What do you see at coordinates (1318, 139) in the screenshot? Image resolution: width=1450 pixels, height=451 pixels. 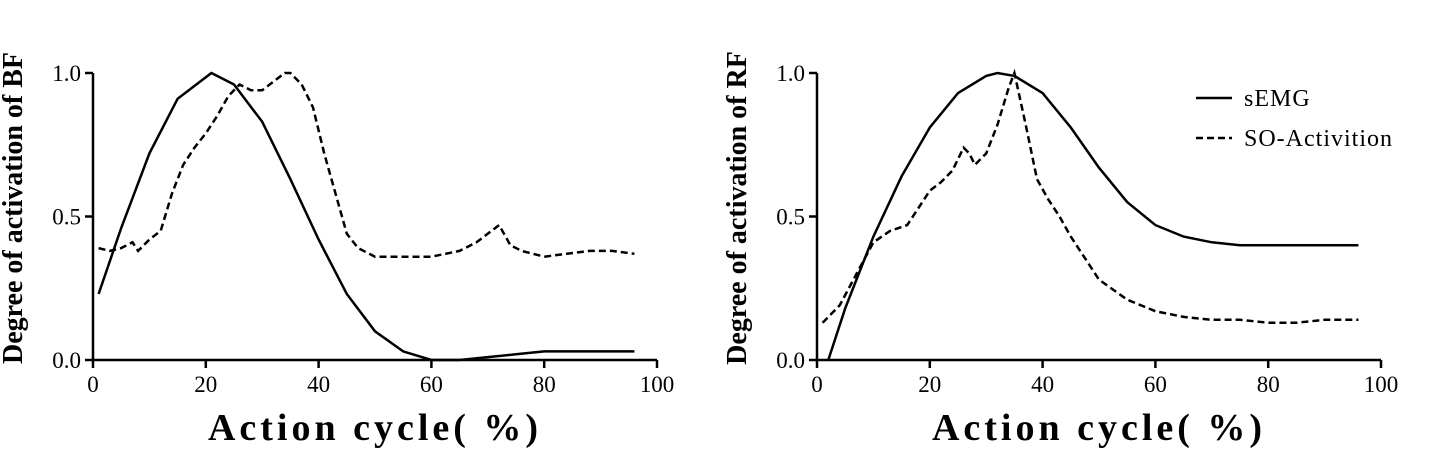 I see `legend-label: SO-Activition` at bounding box center [1318, 139].